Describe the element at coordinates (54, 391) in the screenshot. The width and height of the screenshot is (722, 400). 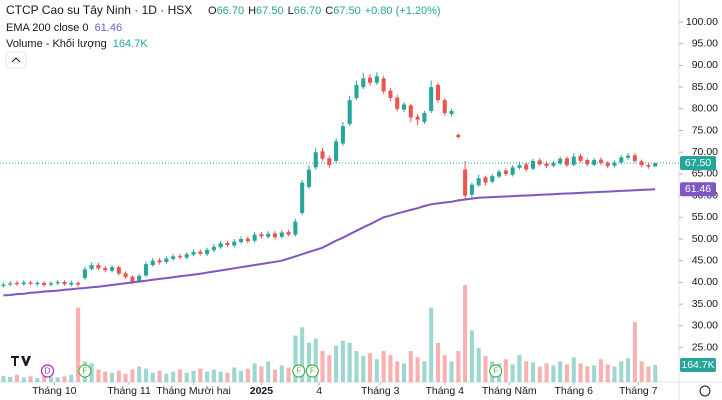
I see `x-tick-label: Tháng 10` at that location.